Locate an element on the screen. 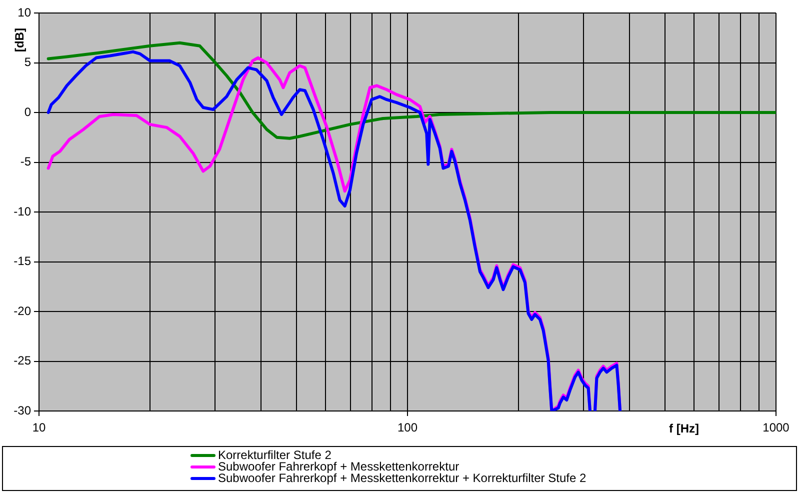 The image size is (800, 496). x-tick-label: 1000 is located at coordinates (776, 427).